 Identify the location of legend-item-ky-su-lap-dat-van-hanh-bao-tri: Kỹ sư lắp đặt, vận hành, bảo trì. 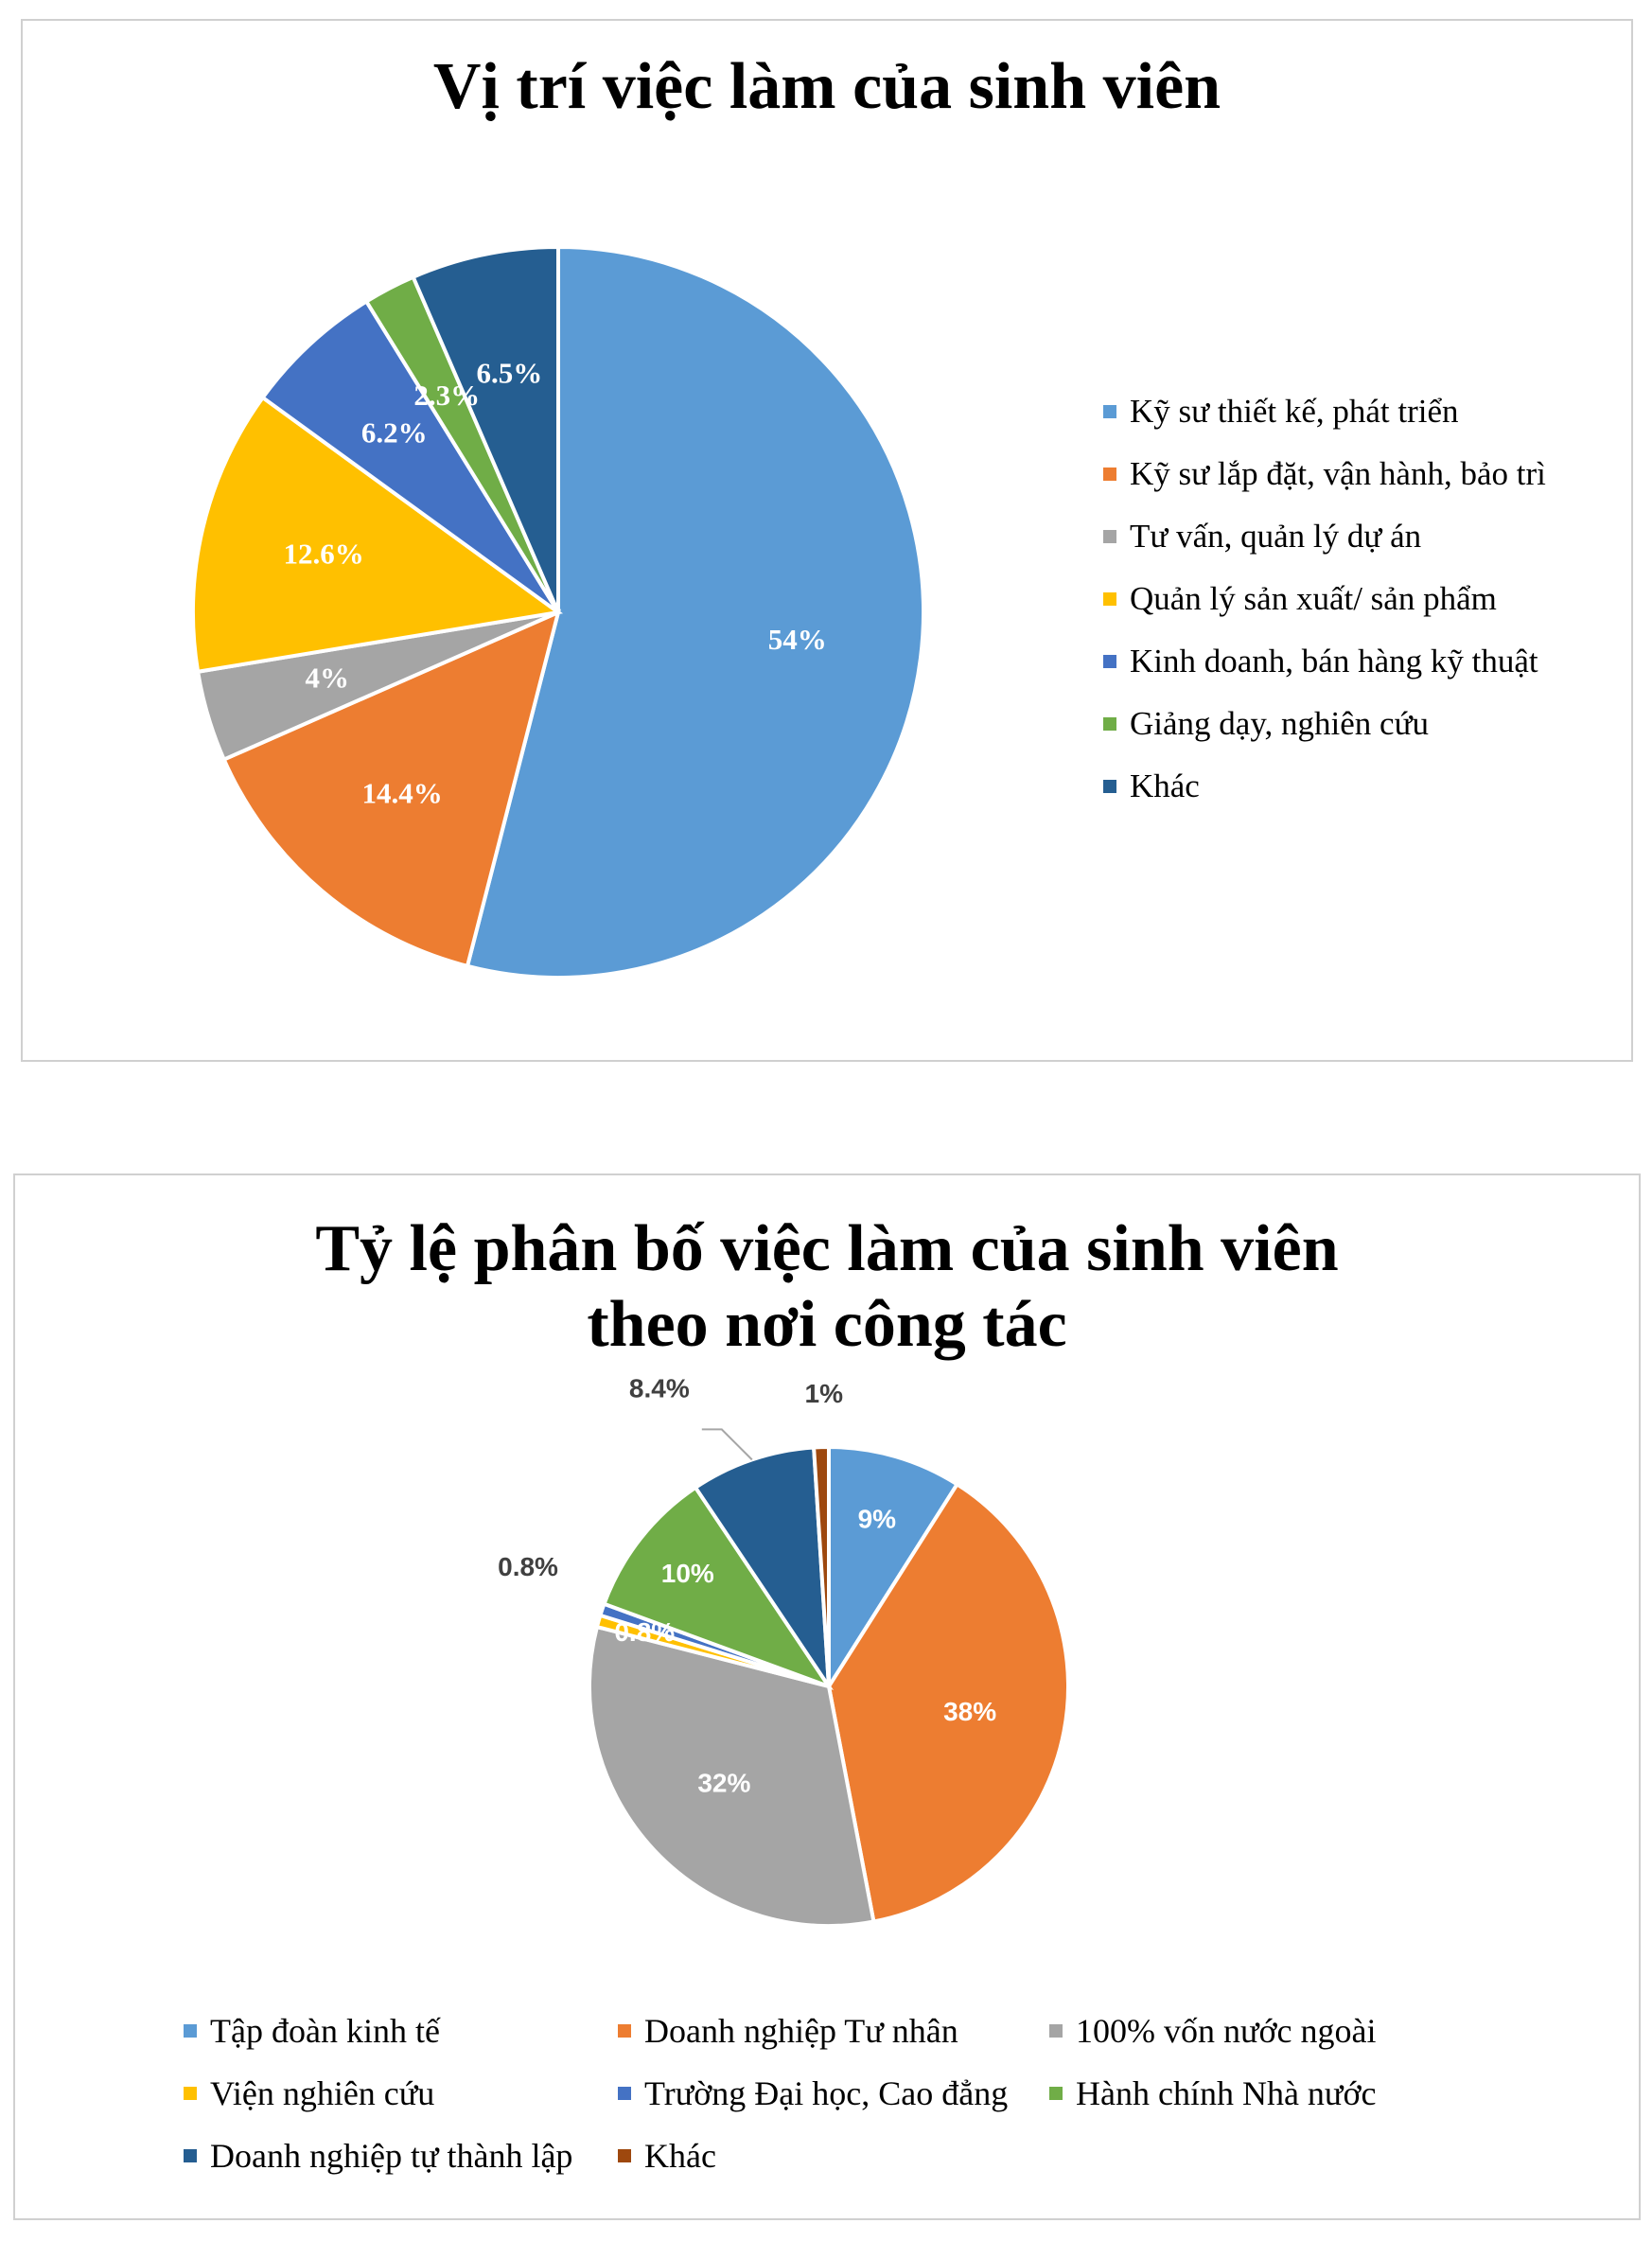
(1324, 474).